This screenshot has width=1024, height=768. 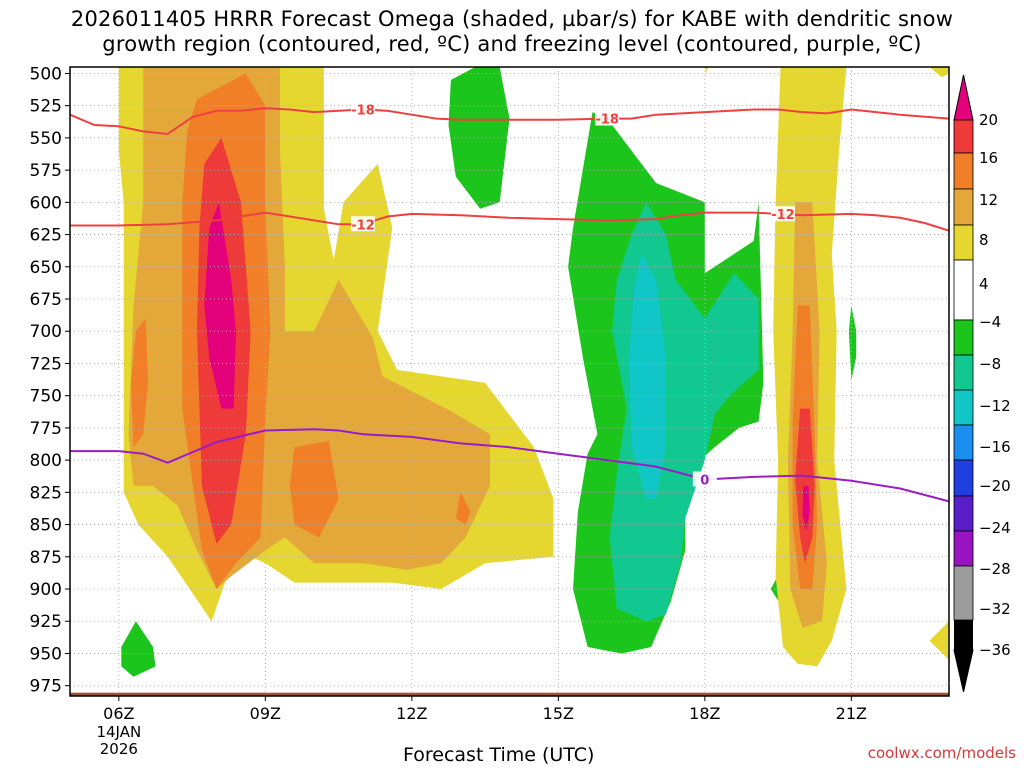 I want to click on colorbar-label-4: 4, so click(x=984, y=284).